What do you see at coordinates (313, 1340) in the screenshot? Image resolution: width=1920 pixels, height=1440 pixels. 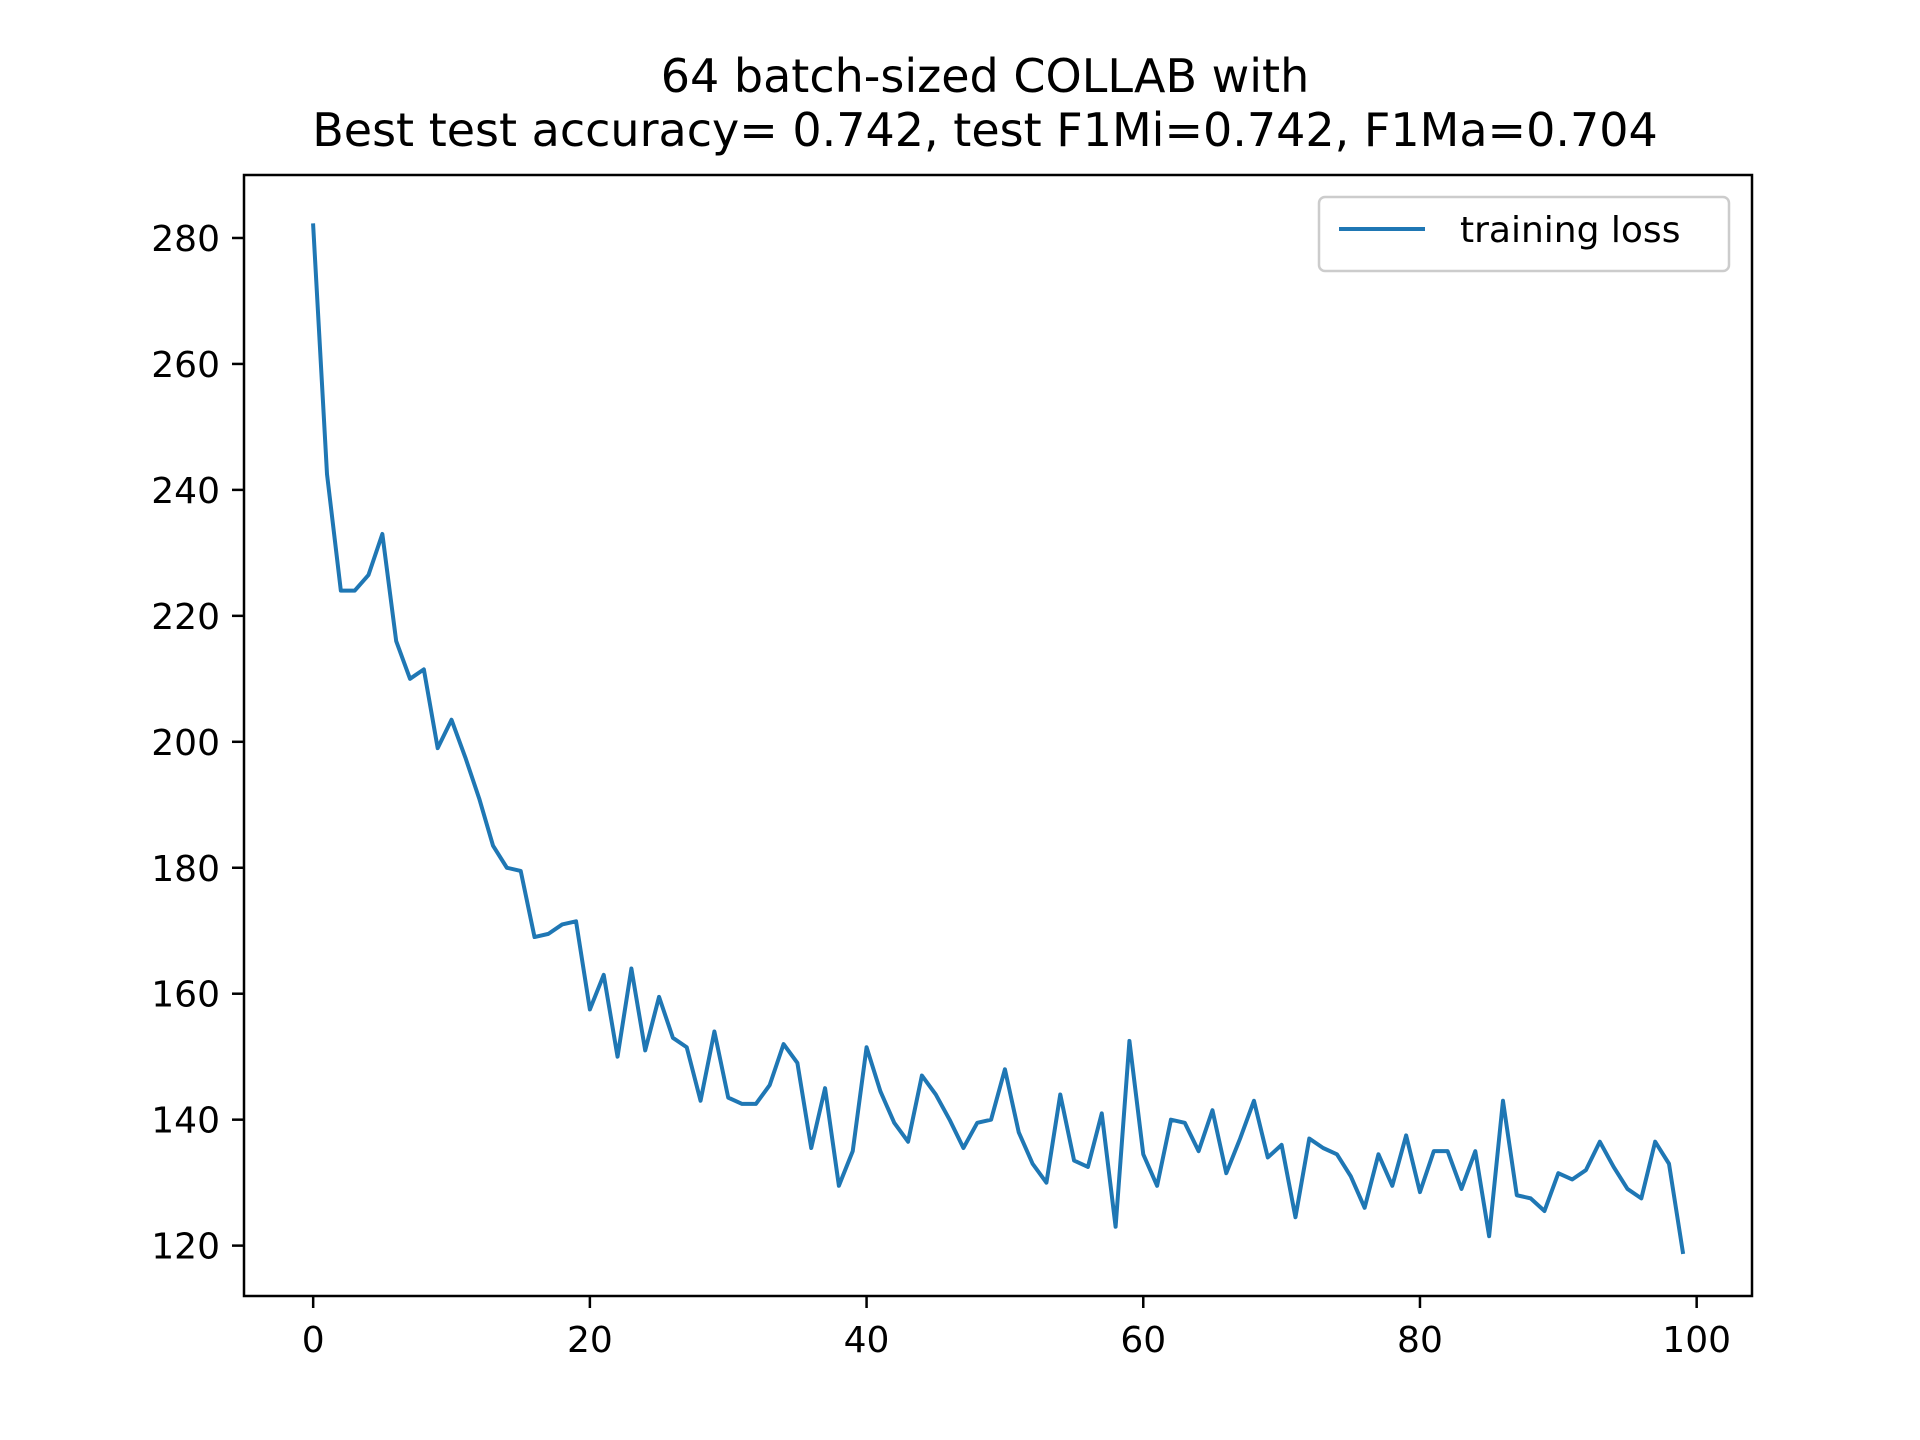 I see `x-tick-label: 0` at bounding box center [313, 1340].